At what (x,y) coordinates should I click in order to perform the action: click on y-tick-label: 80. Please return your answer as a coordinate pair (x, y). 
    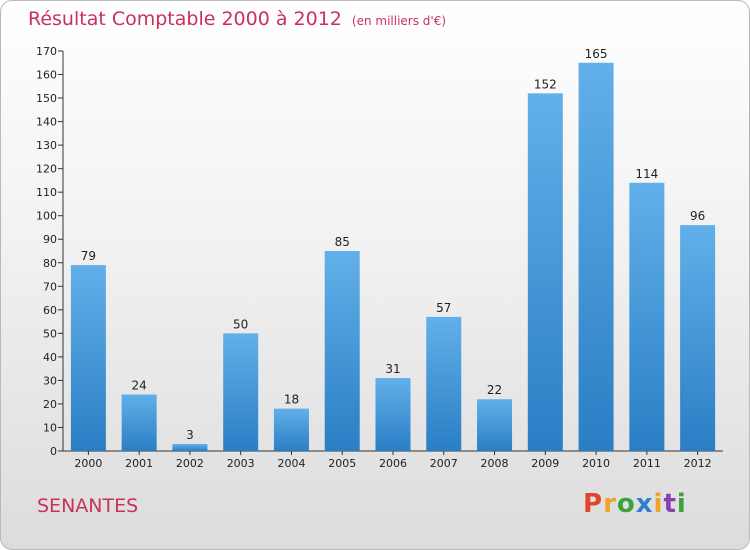
    Looking at the image, I should click on (50, 263).